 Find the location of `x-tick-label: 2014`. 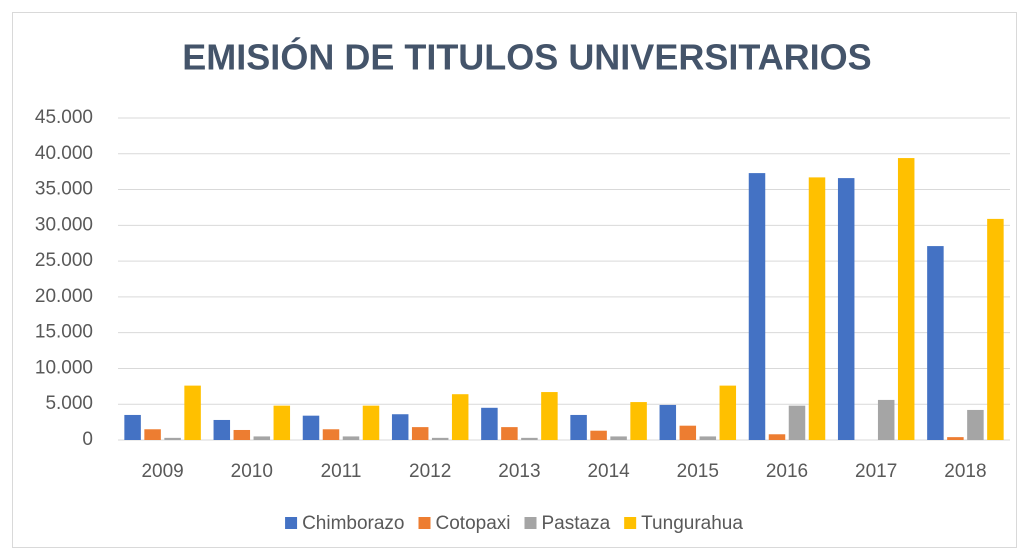

x-tick-label: 2014 is located at coordinates (608, 471).